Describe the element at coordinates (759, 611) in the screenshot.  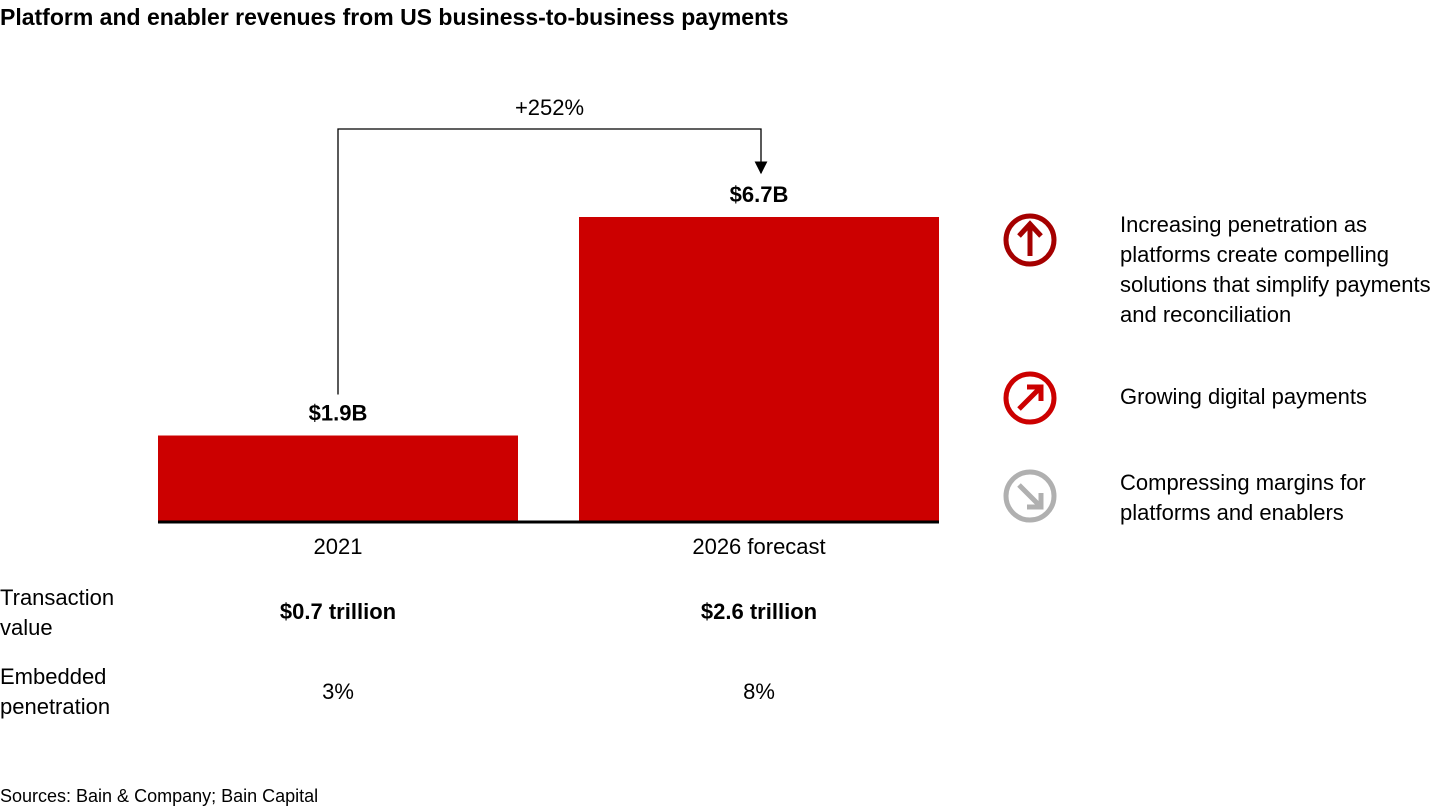
I see `table-cell: $2.6 trillion` at that location.